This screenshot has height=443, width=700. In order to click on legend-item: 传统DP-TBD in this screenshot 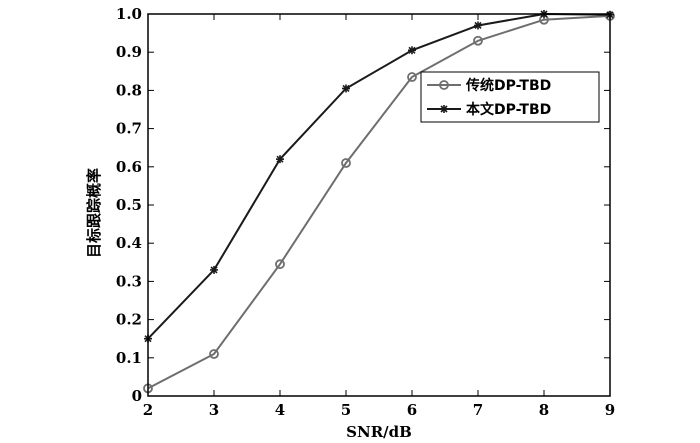, I will do `click(489, 85)`.